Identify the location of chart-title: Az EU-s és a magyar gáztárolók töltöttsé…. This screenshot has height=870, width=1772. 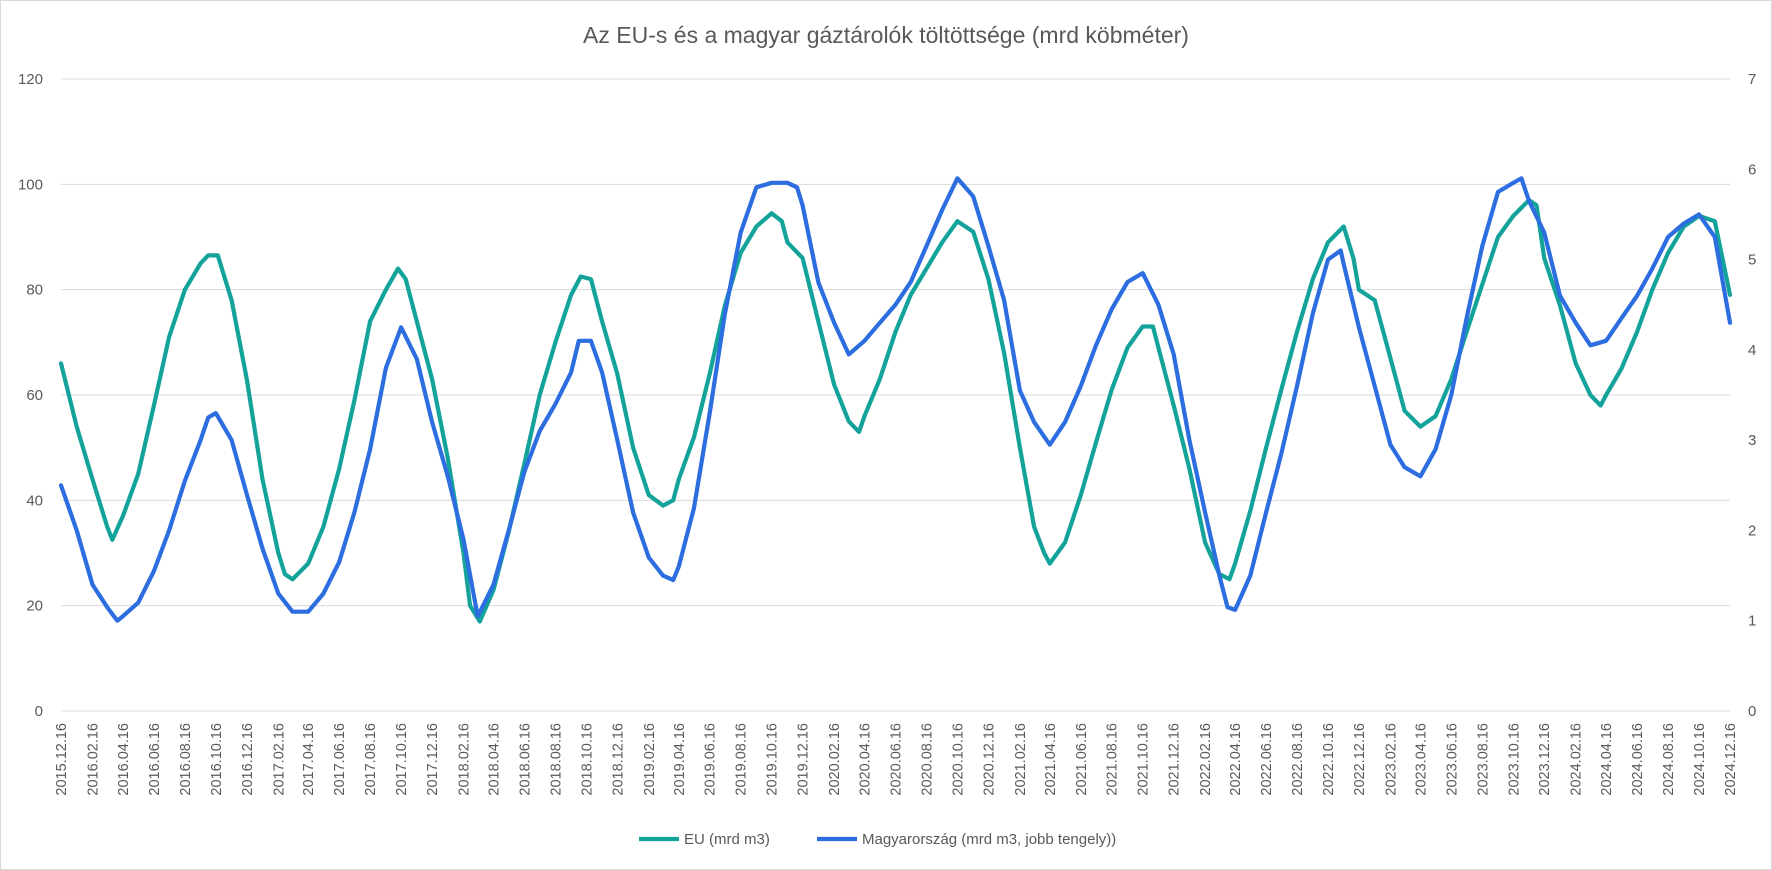
(886, 35).